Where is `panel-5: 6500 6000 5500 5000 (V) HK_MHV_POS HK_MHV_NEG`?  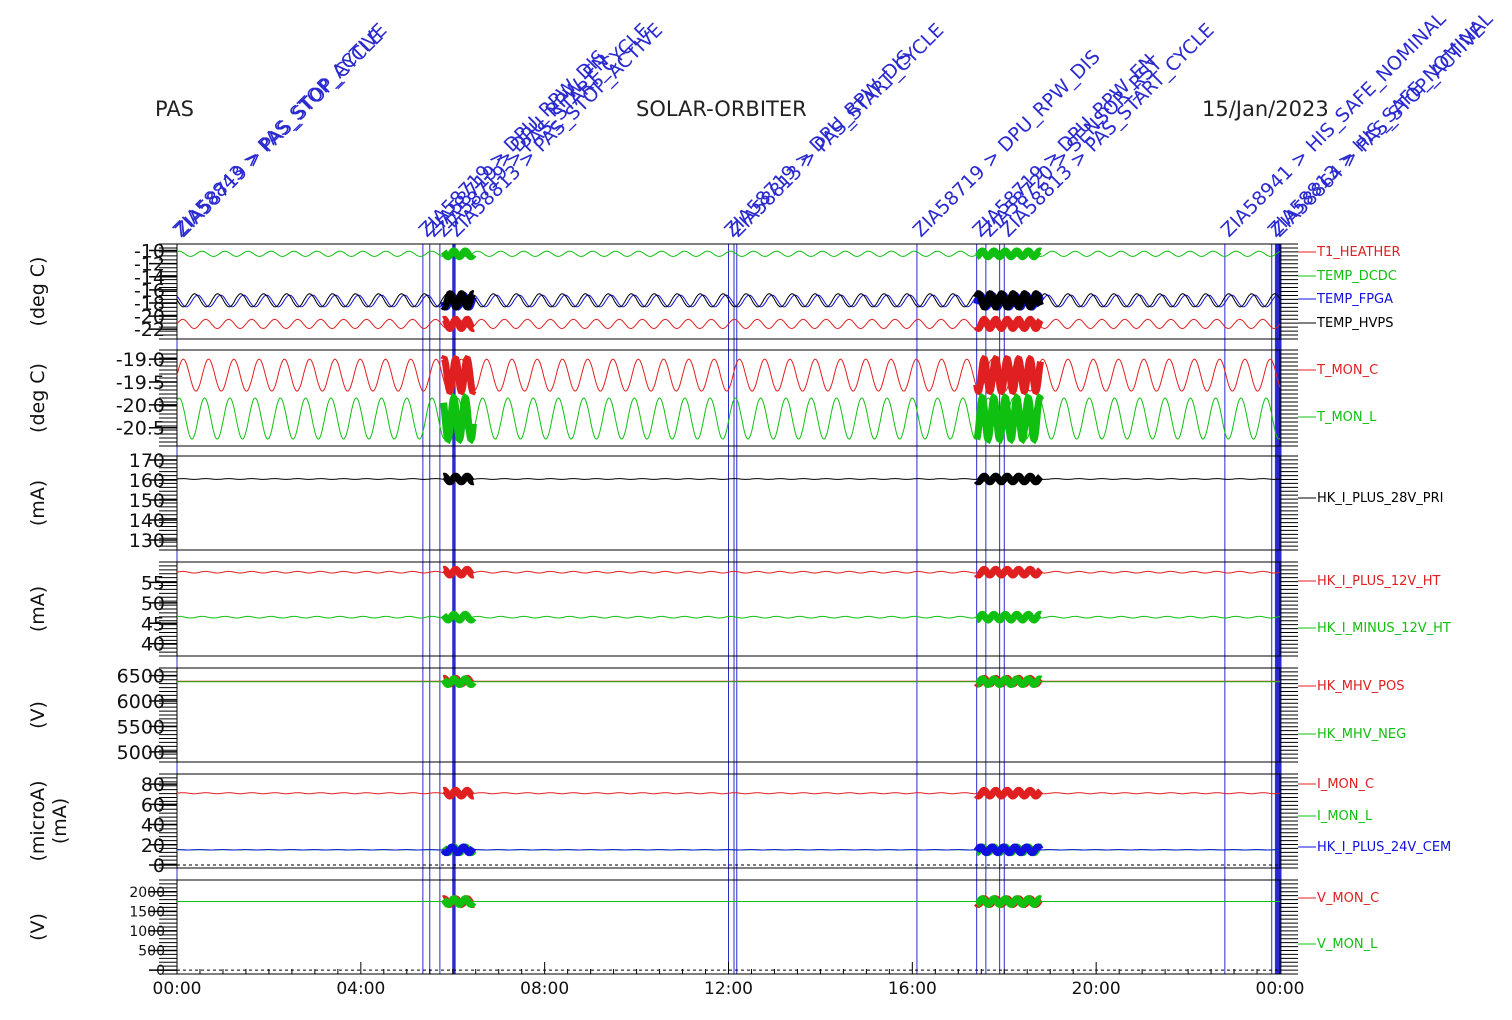 panel-5: 6500 6000 5500 5000 (V) HK_MHV_POS HK_MHV_NEG is located at coordinates (716, 715).